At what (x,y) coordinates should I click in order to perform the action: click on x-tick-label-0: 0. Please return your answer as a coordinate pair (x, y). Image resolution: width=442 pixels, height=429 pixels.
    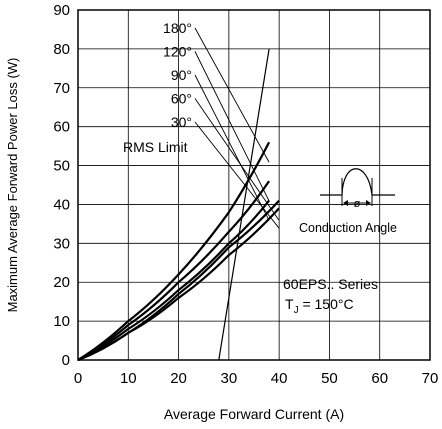
    Looking at the image, I should click on (78, 378).